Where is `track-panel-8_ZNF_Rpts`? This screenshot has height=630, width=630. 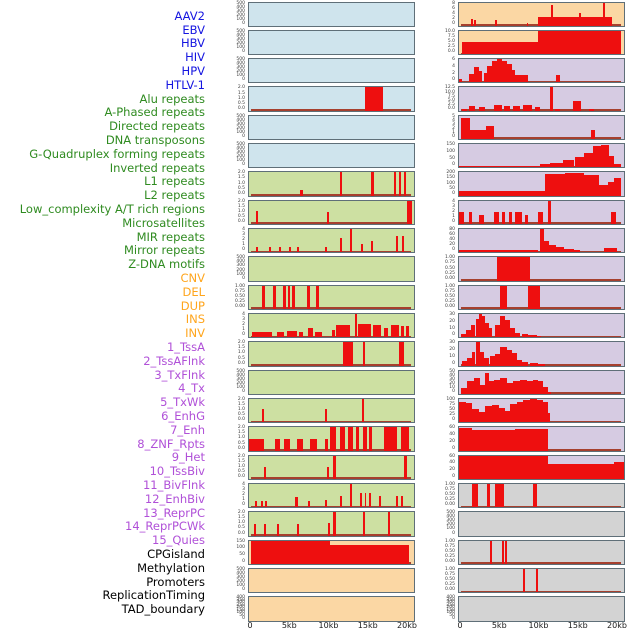
track-panel-8_ZNF_Rpts is located at coordinates (541, 269).